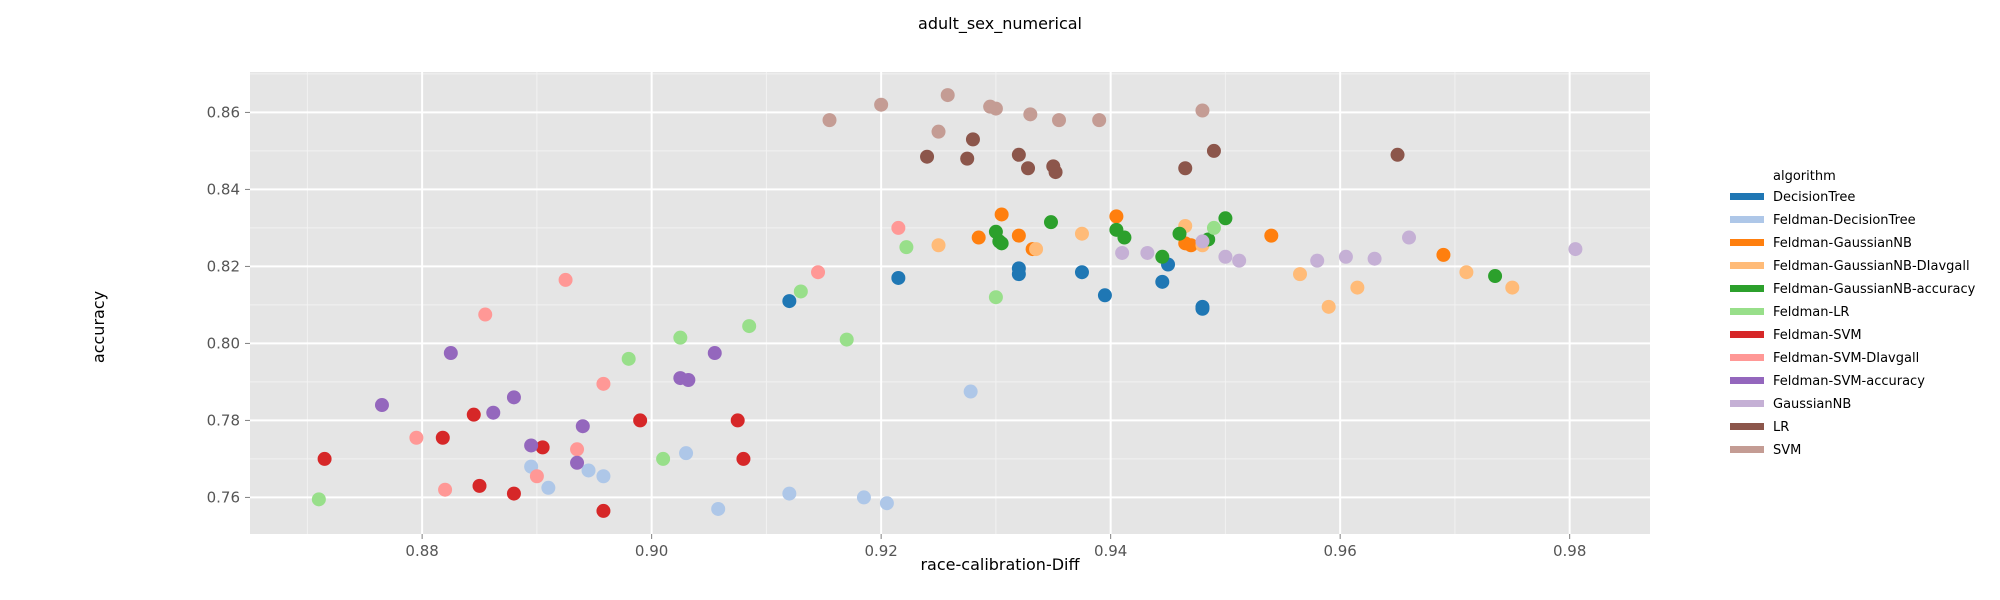  I want to click on legend-item-feldman-svm-accuracy: Feldman-SVM-accuracy, so click(1827, 381).